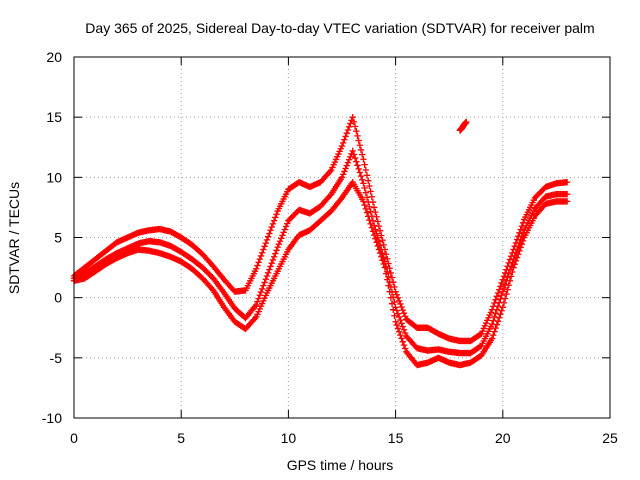 This screenshot has height=480, width=640. Describe the element at coordinates (610, 438) in the screenshot. I see `x-tick-label: 25` at that location.